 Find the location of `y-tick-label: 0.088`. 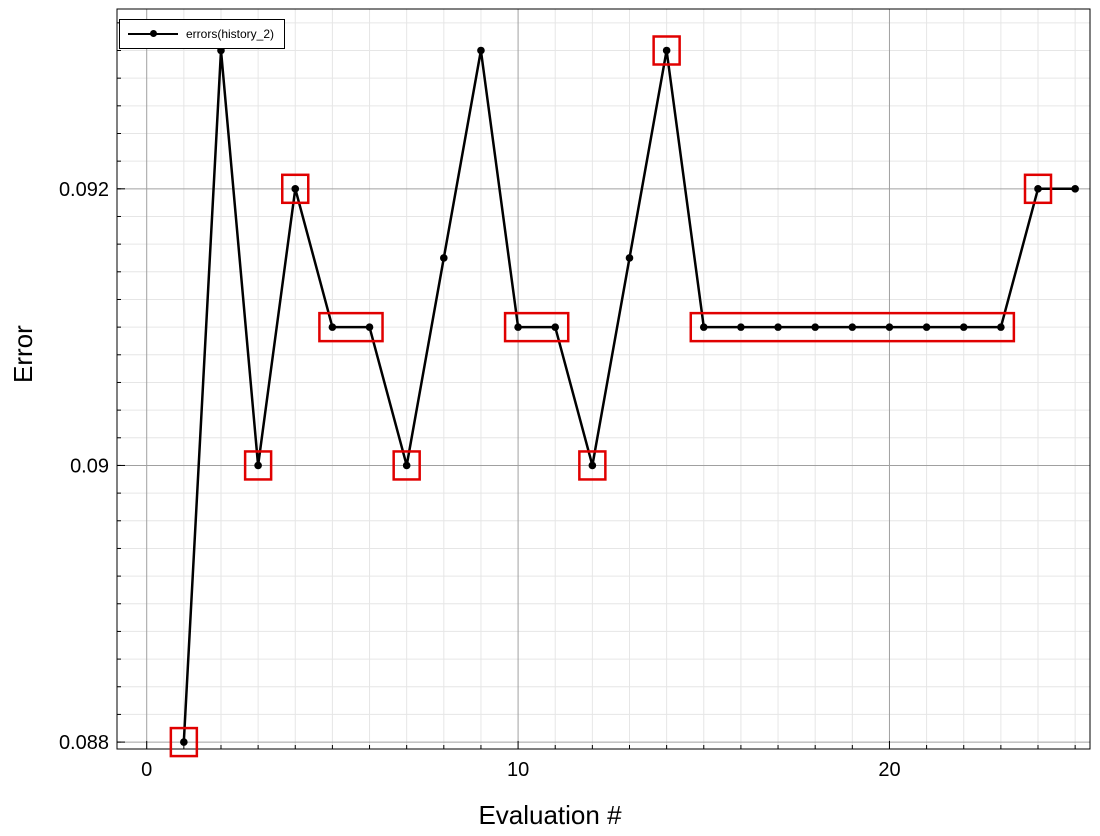

y-tick-label: 0.088 is located at coordinates (84, 743).